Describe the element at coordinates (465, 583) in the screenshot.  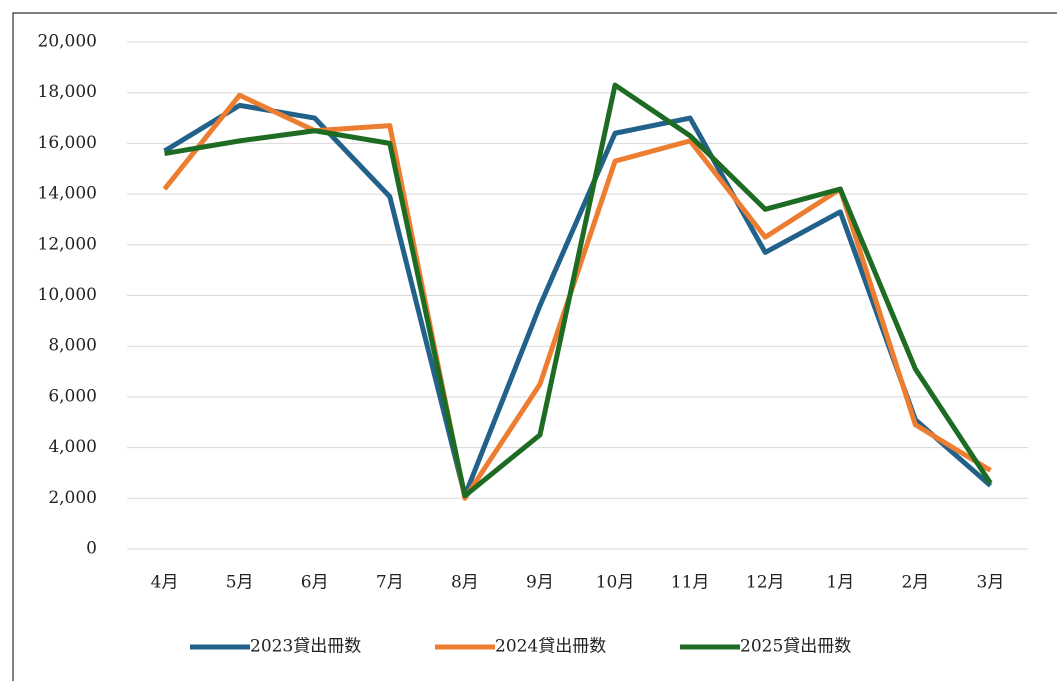
I see `x-tick-label: 8月` at that location.